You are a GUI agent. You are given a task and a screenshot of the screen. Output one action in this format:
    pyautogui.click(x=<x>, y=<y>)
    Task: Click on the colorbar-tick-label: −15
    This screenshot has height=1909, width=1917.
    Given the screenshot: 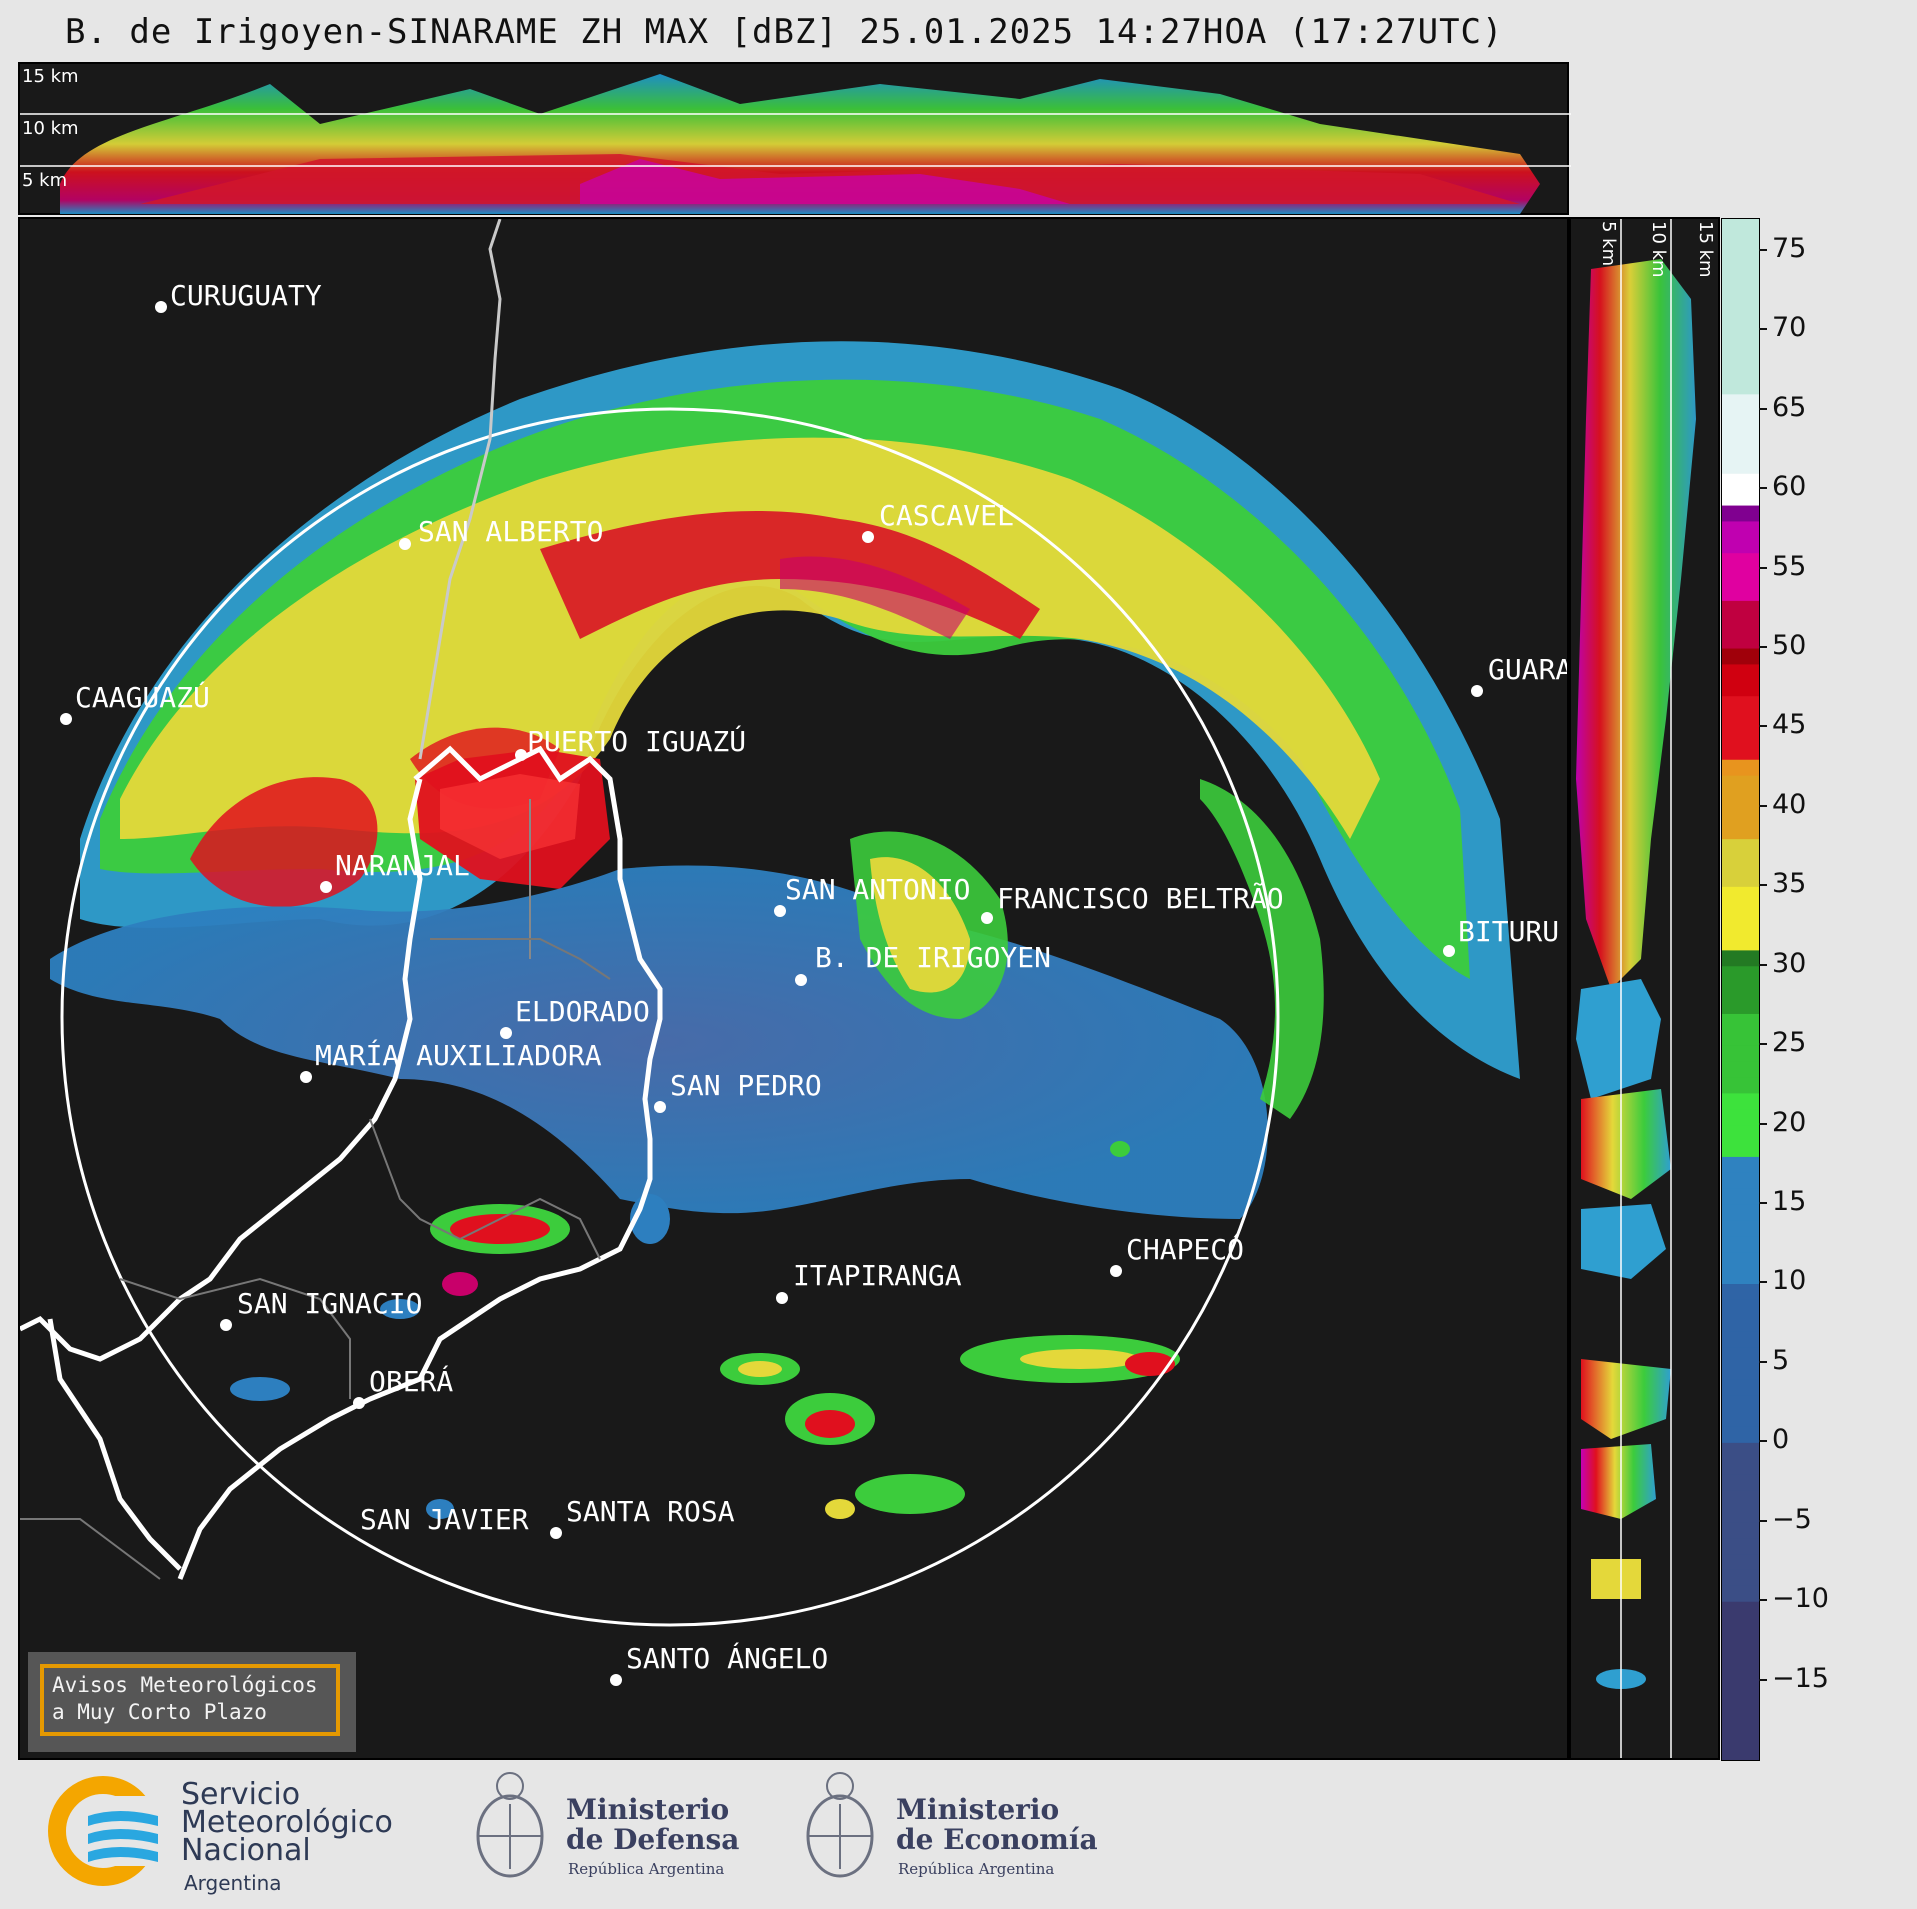 What is the action you would take?
    pyautogui.click(x=1800, y=1678)
    